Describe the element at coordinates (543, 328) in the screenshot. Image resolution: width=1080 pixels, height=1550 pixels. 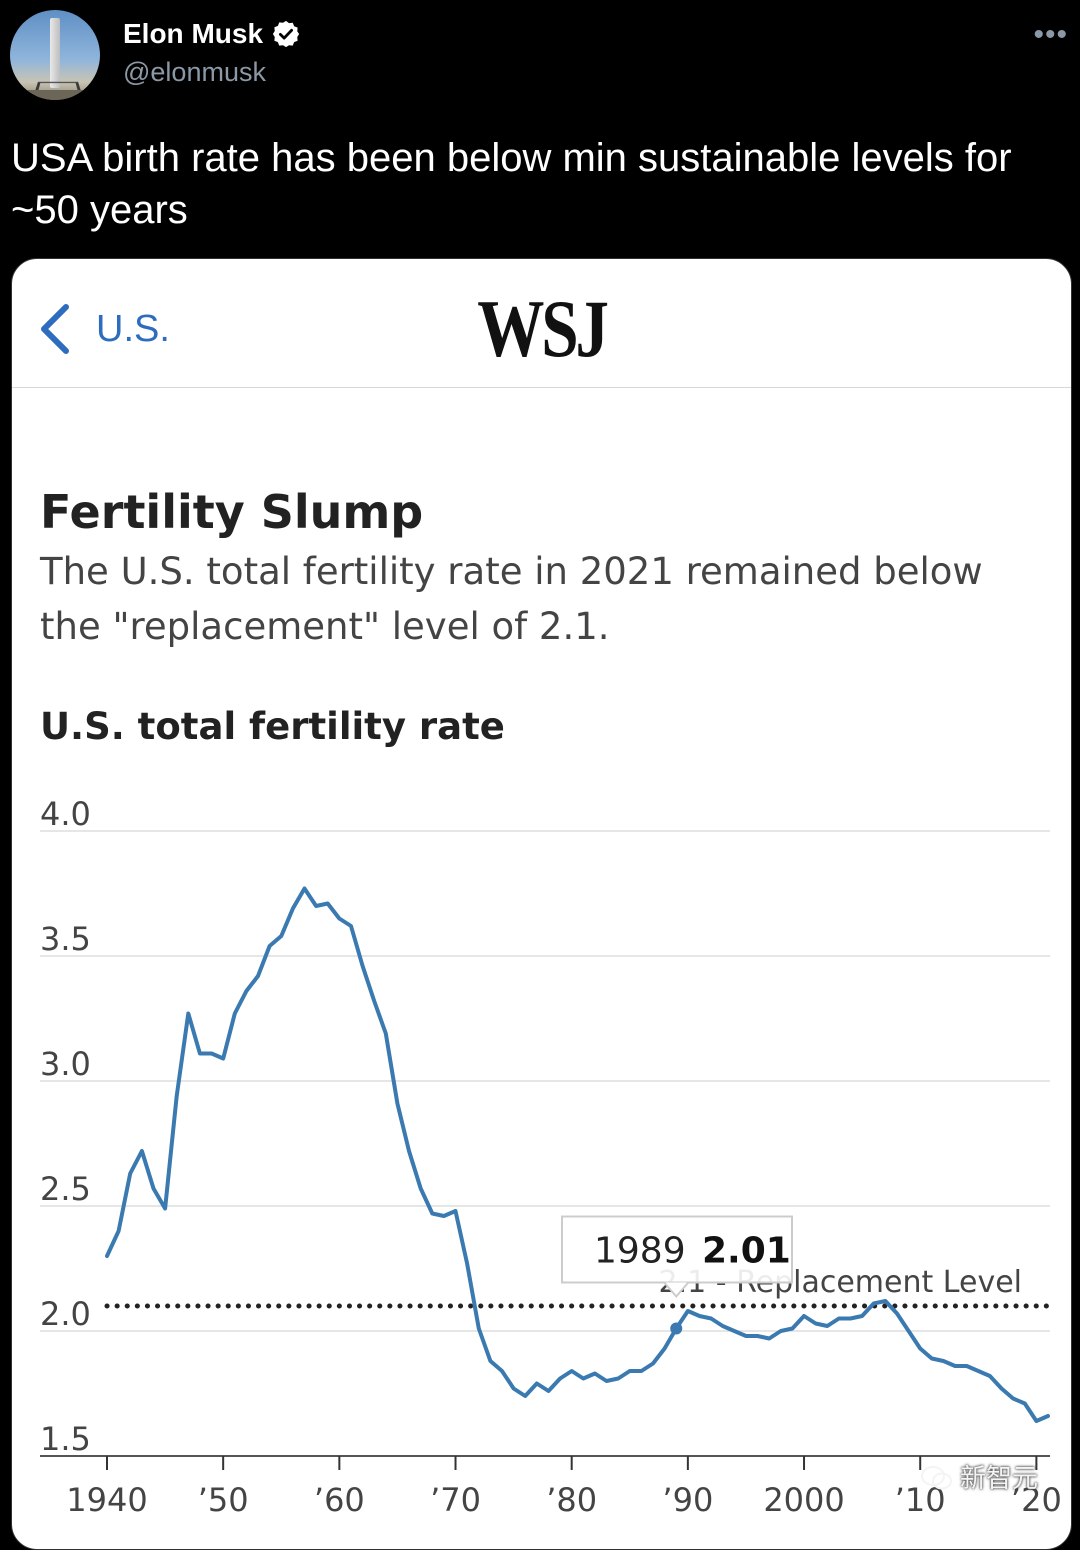
I see `wsj-logo: WSJ` at that location.